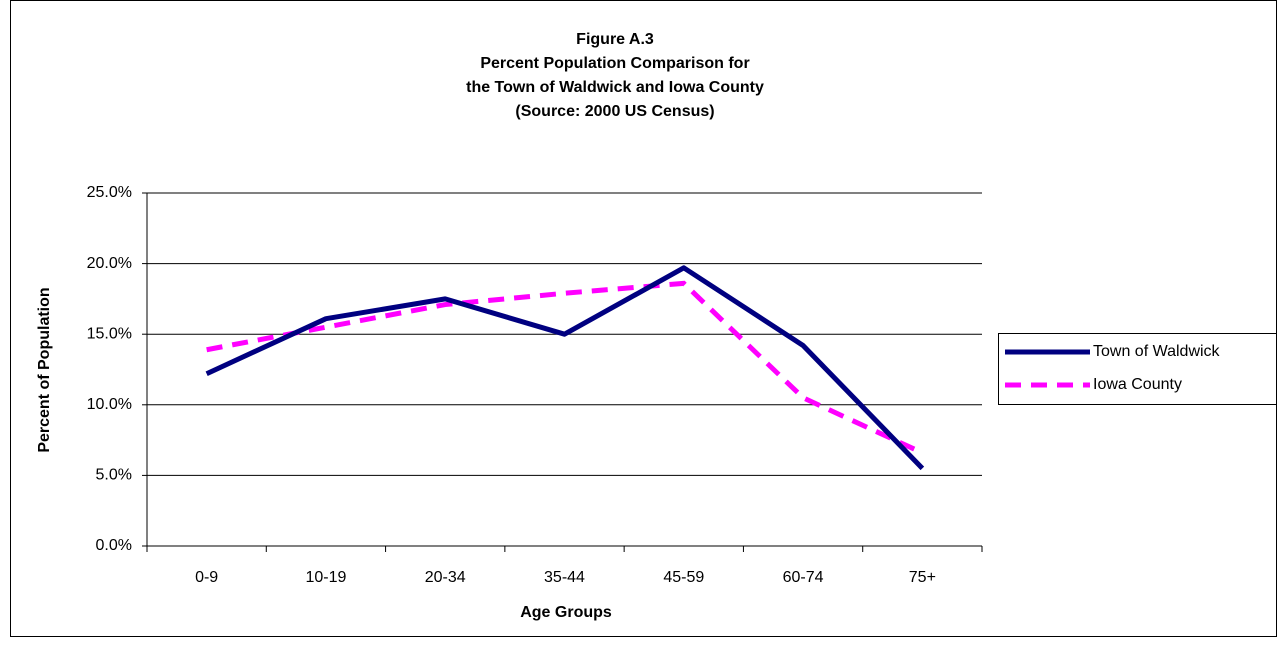 The width and height of the screenshot is (1287, 652). Describe the element at coordinates (614, 111) in the screenshot. I see `chart-title: (Source: 2000 US Census)` at that location.